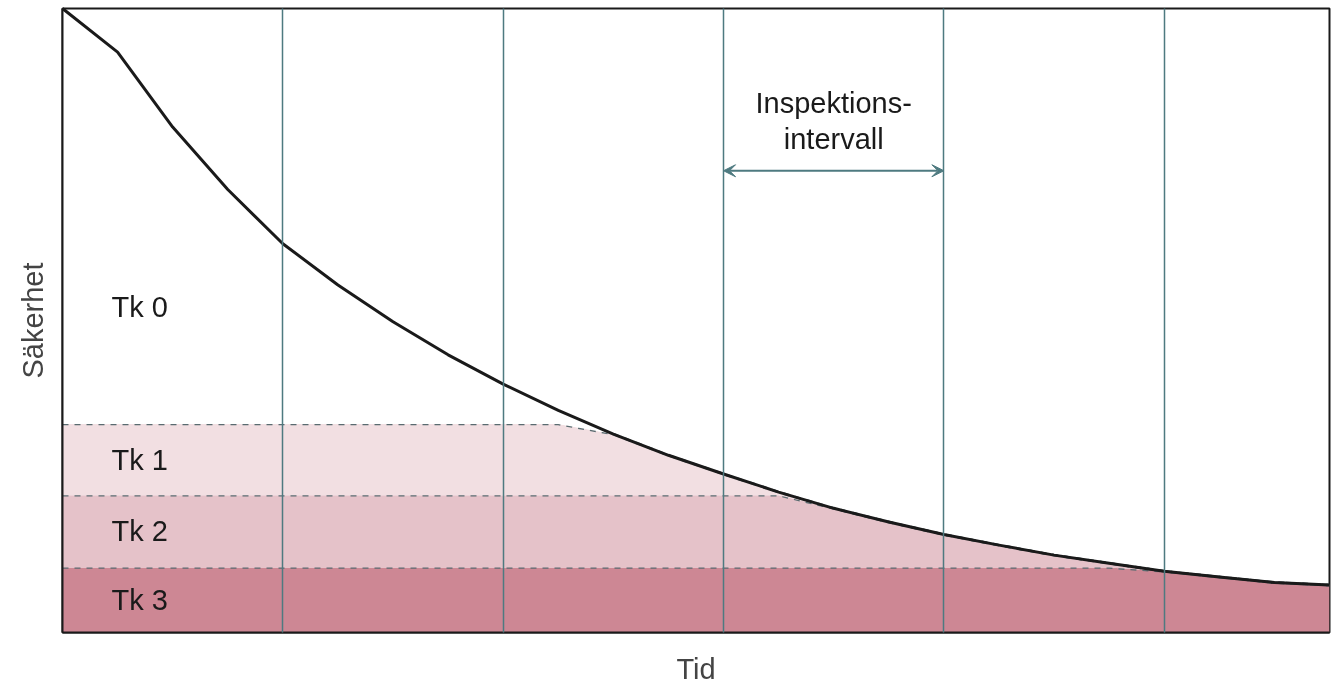  I want to click on series-label: Tk 3, so click(139, 600).